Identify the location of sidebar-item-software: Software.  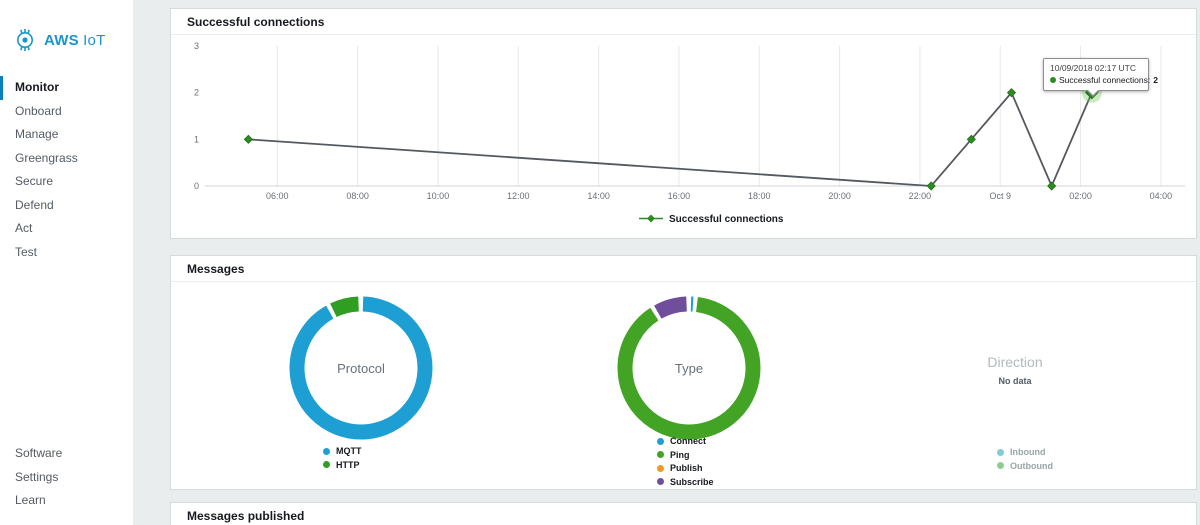
(39, 453).